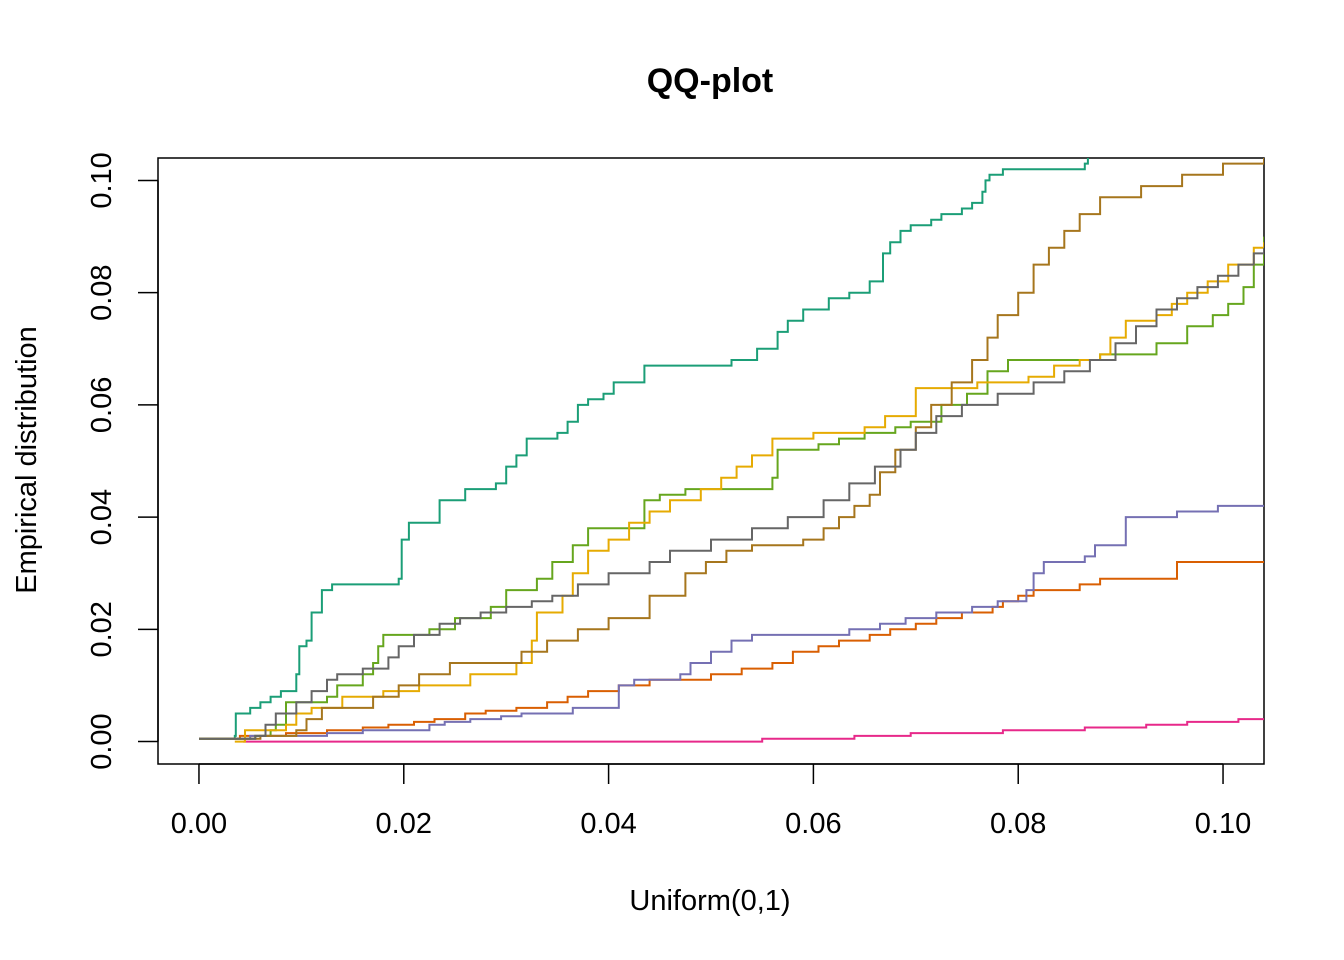  What do you see at coordinates (710, 81) in the screenshot?
I see `chart-title: QQ-plot` at bounding box center [710, 81].